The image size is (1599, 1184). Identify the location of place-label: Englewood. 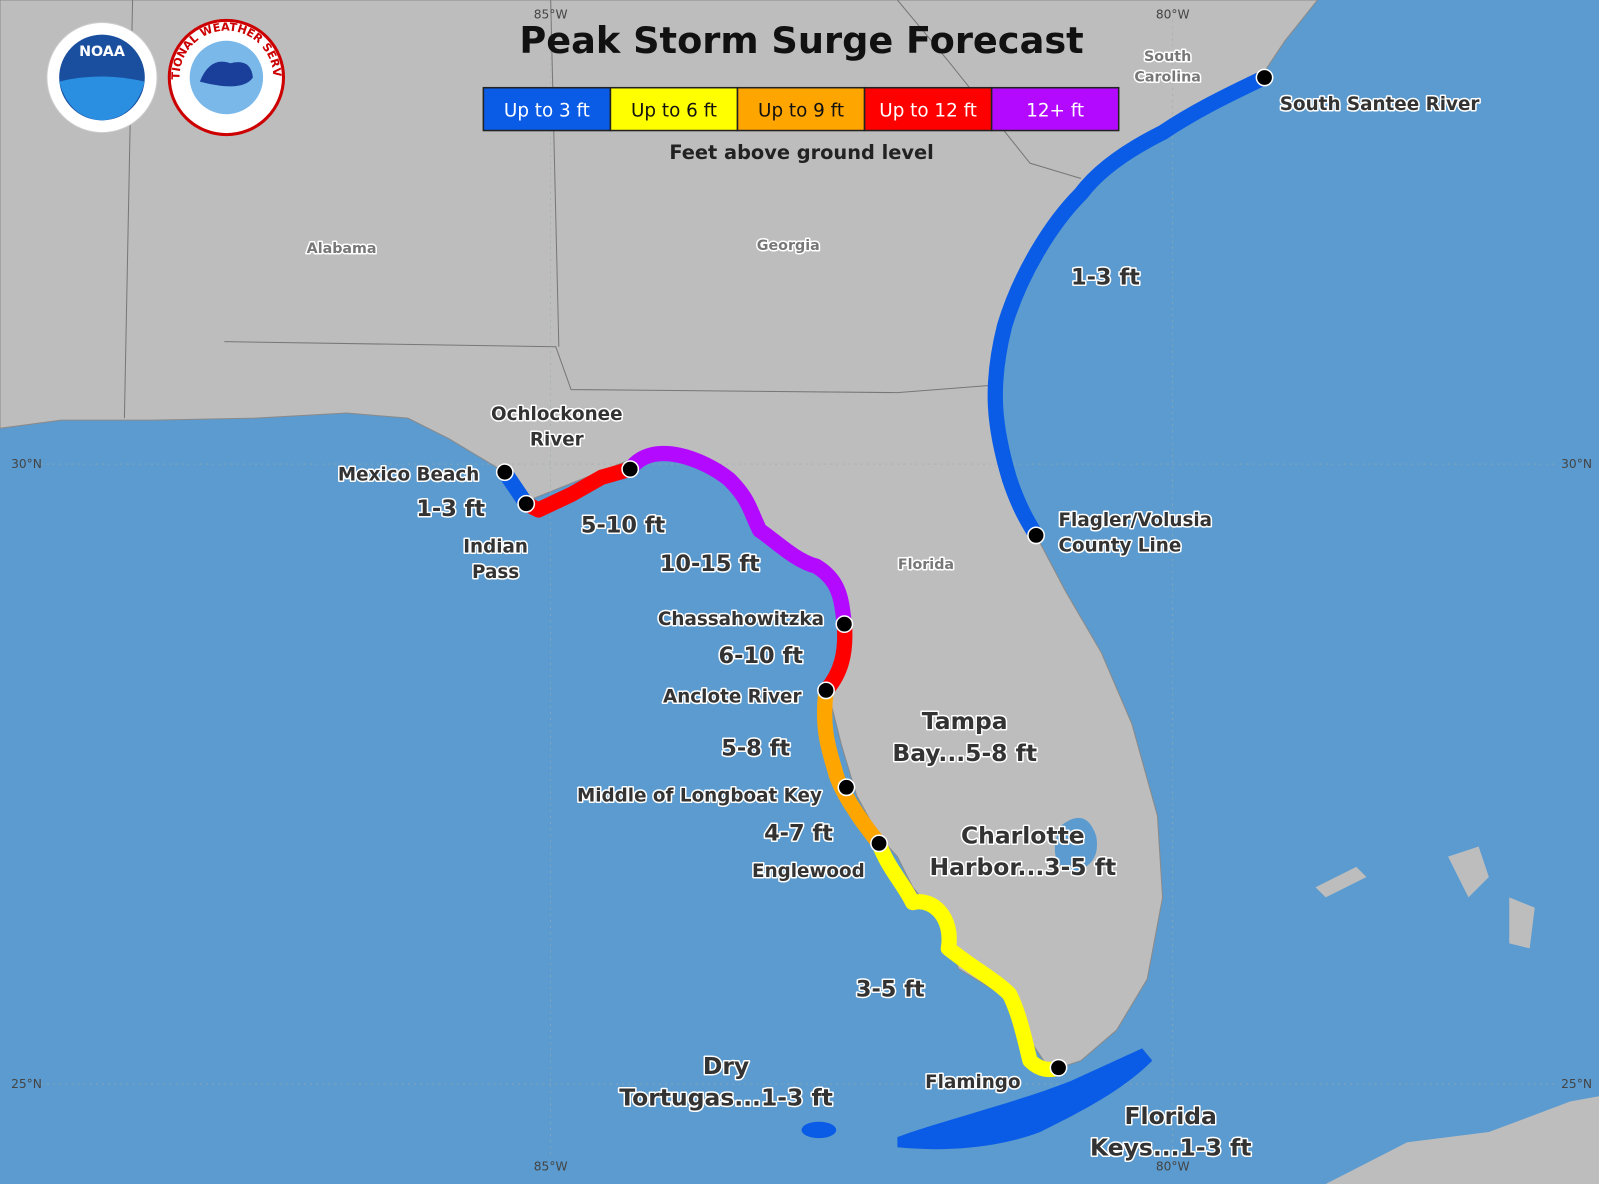
(808, 871).